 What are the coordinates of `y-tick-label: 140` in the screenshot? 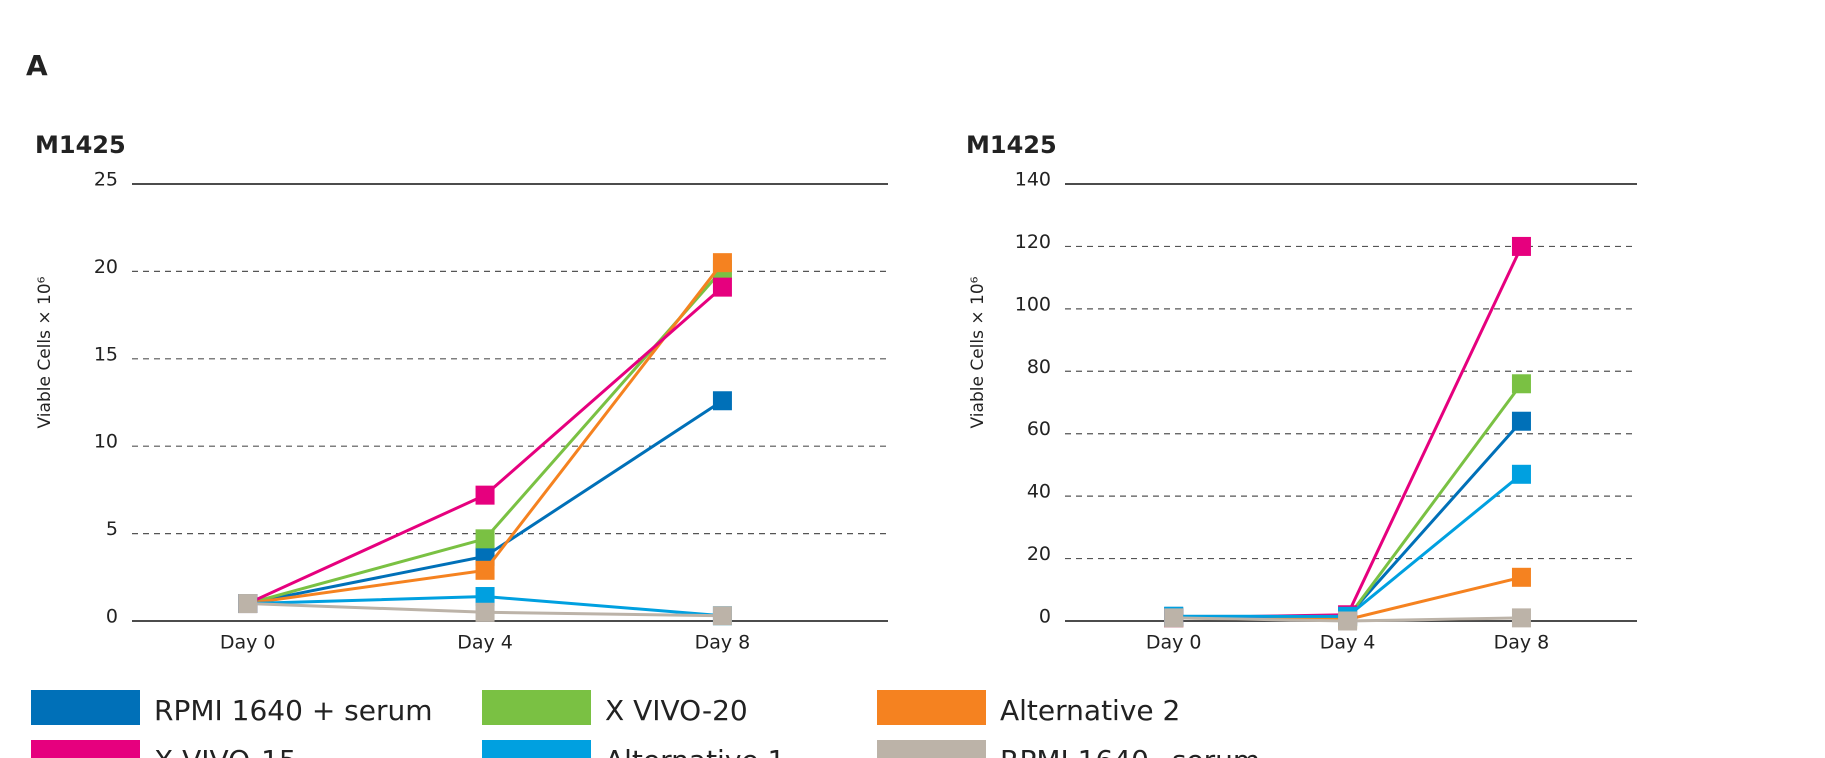 It's located at (1033, 180).